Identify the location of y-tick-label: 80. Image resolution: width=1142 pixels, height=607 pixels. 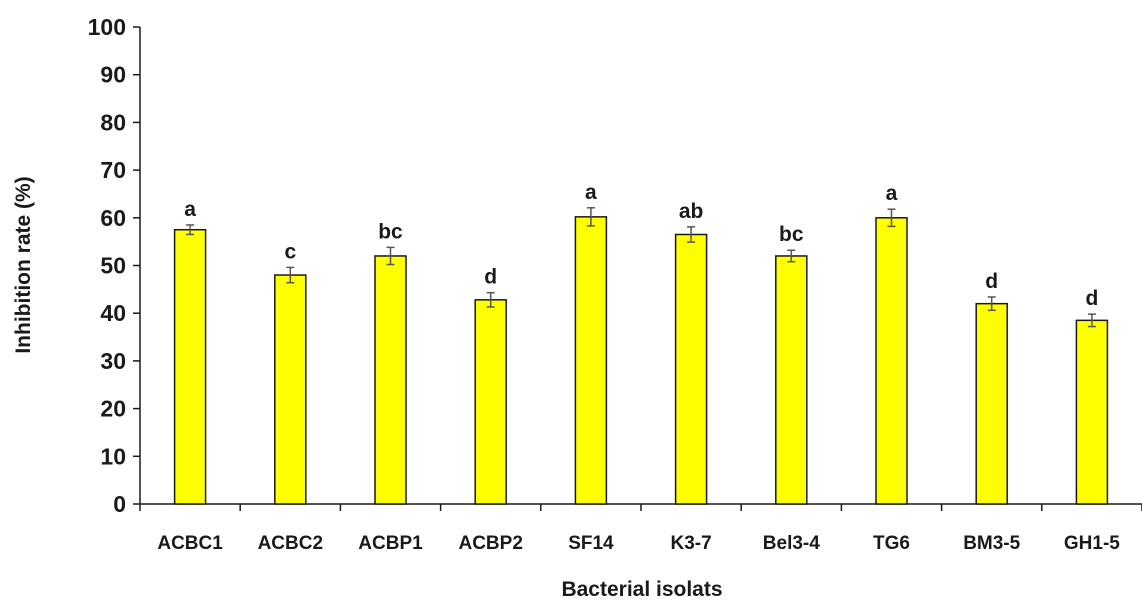
(113, 122).